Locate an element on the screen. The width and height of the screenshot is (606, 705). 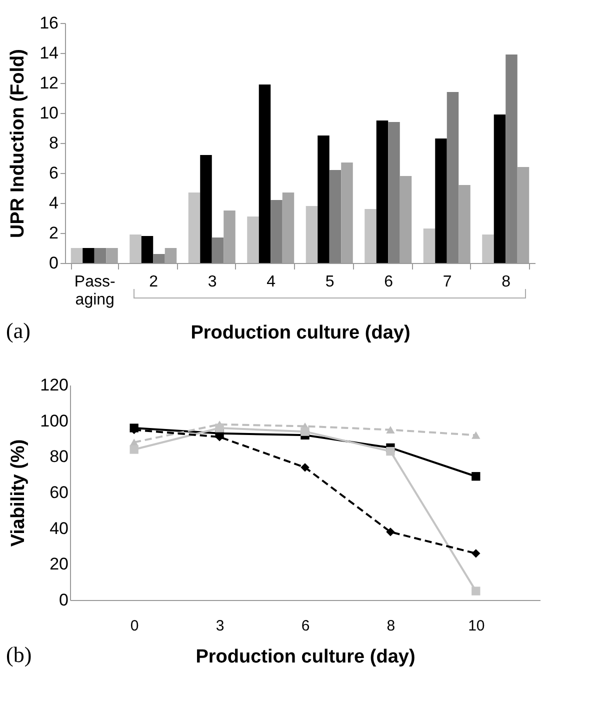
y-tick-label: 2 is located at coordinates (53, 233).